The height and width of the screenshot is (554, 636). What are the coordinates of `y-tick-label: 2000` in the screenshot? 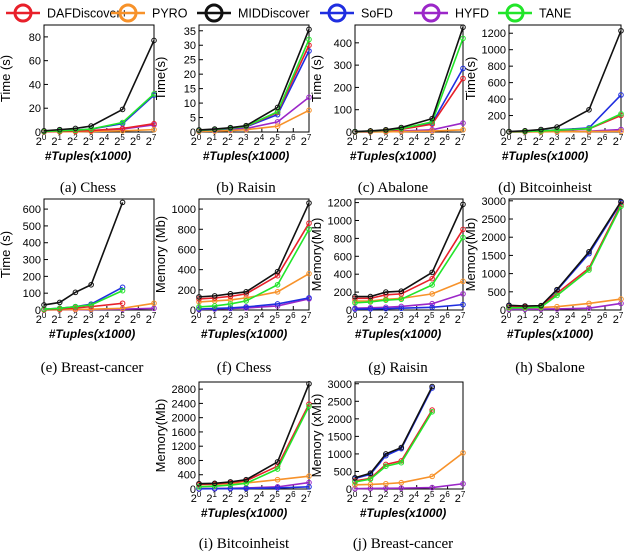 It's located at (340, 420).